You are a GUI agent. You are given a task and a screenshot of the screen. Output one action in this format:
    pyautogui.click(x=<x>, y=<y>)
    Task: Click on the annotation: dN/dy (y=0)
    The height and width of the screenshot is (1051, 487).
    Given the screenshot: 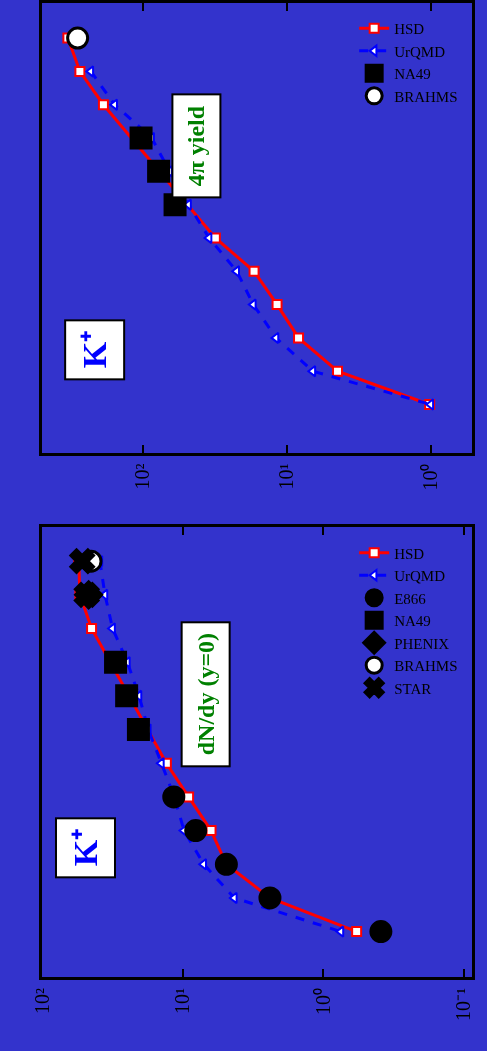 What is the action you would take?
    pyautogui.click(x=205, y=694)
    